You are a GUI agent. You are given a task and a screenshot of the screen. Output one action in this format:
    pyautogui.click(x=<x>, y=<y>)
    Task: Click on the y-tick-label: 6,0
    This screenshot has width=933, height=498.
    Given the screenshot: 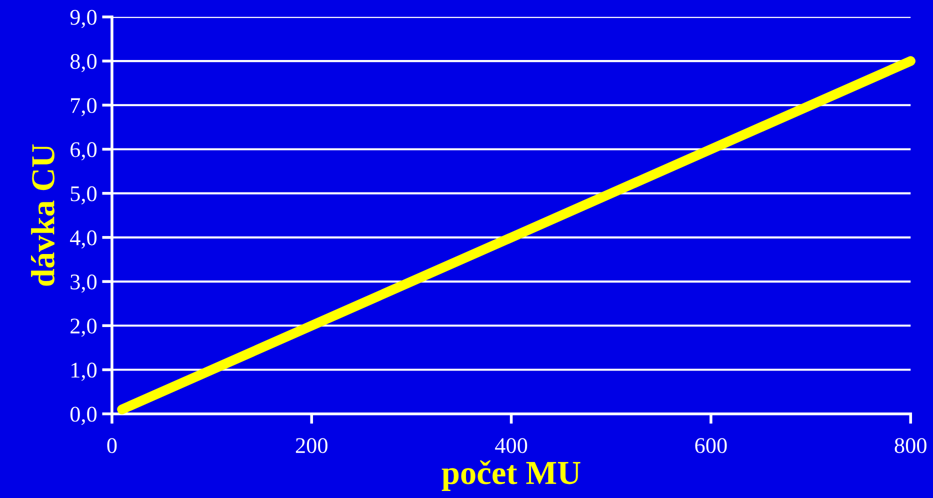 What is the action you would take?
    pyautogui.click(x=83, y=151)
    